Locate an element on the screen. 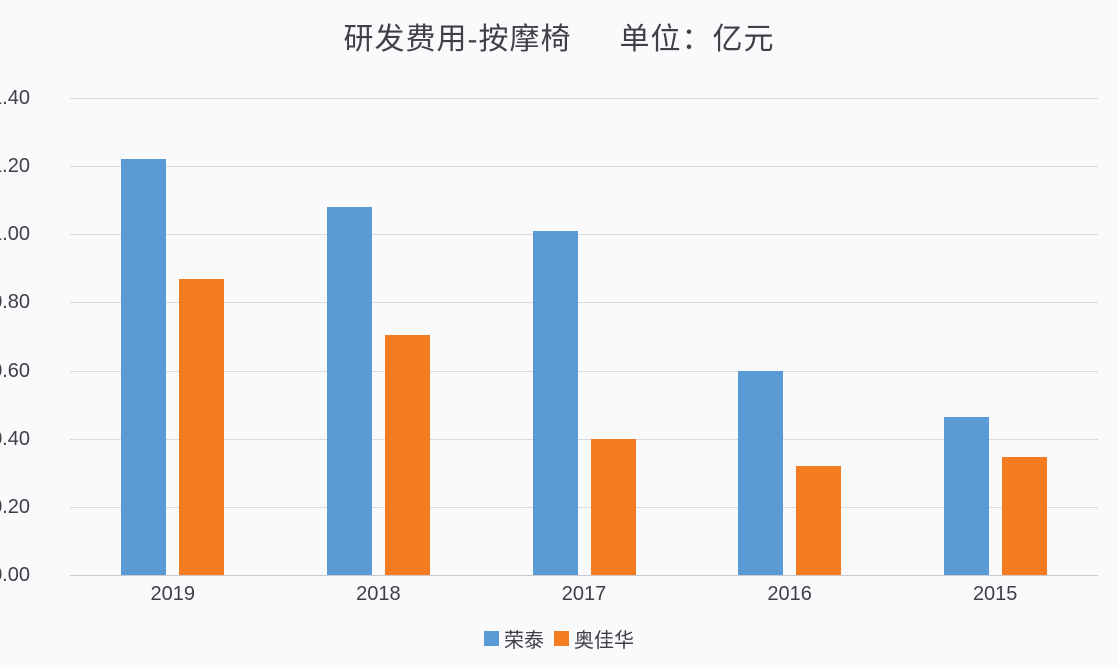 Image resolution: width=1118 pixels, height=668 pixels. chart-legend: 荣泰 奥佳华 is located at coordinates (559, 638).